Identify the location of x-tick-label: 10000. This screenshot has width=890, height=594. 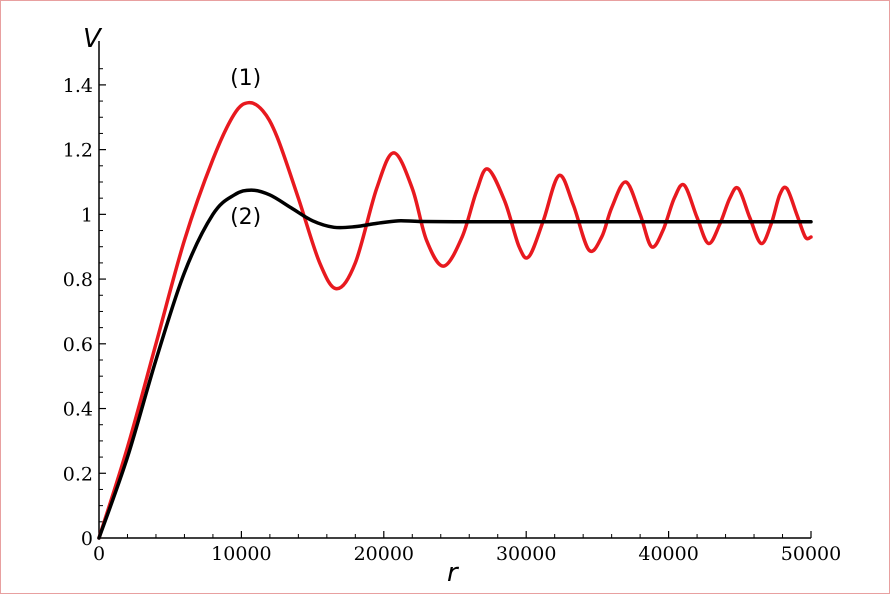
(241, 554).